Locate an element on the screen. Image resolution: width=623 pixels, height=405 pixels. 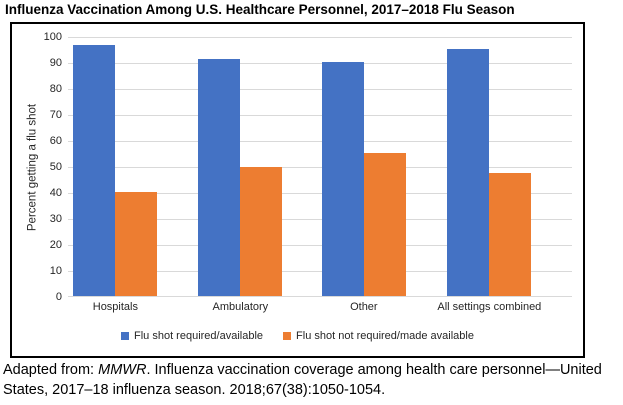
bar-group-other is located at coordinates (363, 179).